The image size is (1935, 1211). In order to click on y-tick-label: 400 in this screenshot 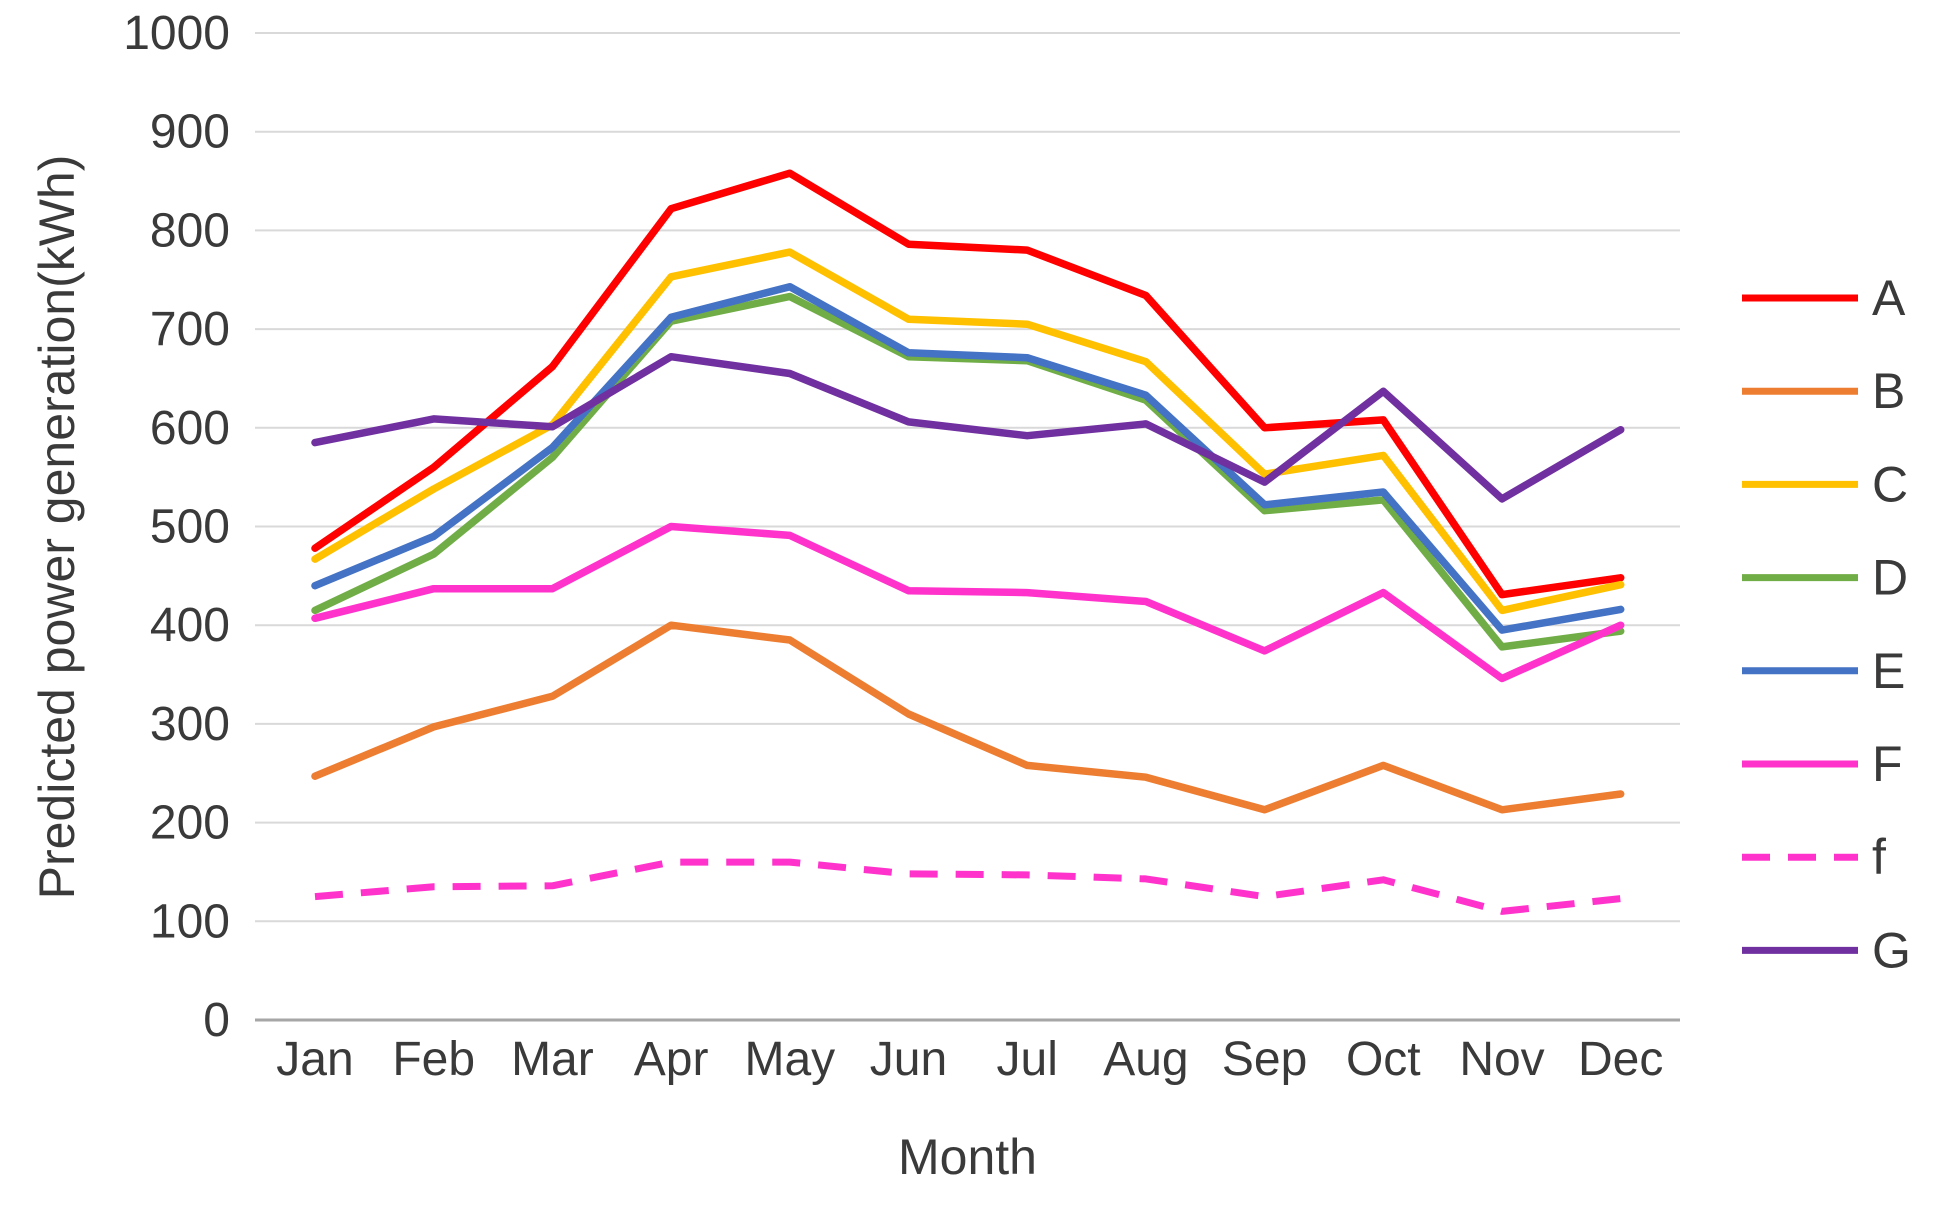, I will do `click(190, 625)`.